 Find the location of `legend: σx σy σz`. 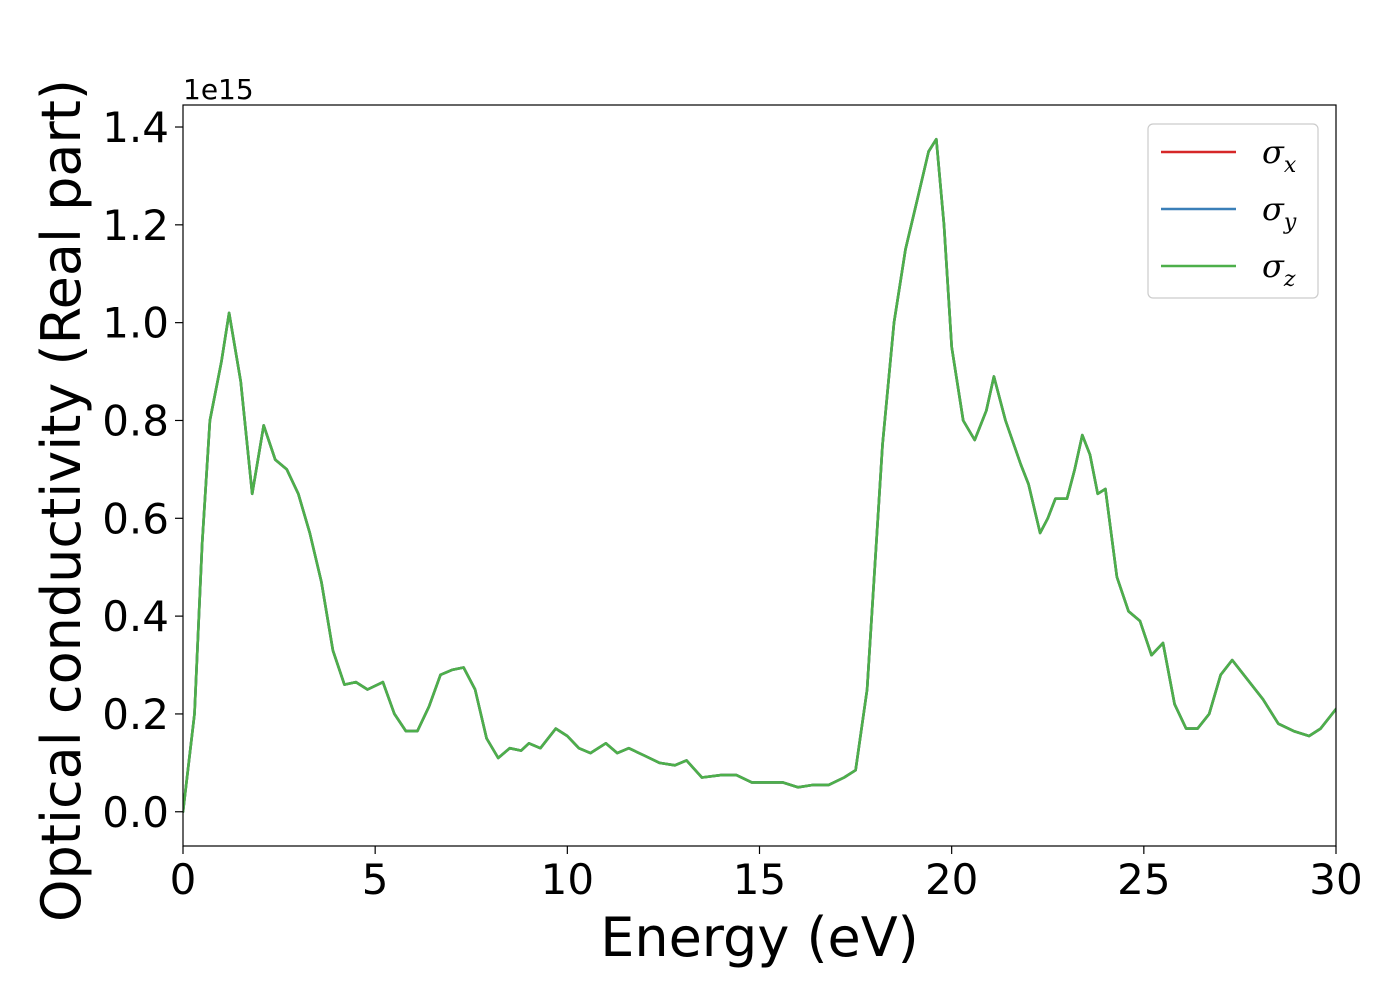

legend: σx σy σz is located at coordinates (1233, 211).